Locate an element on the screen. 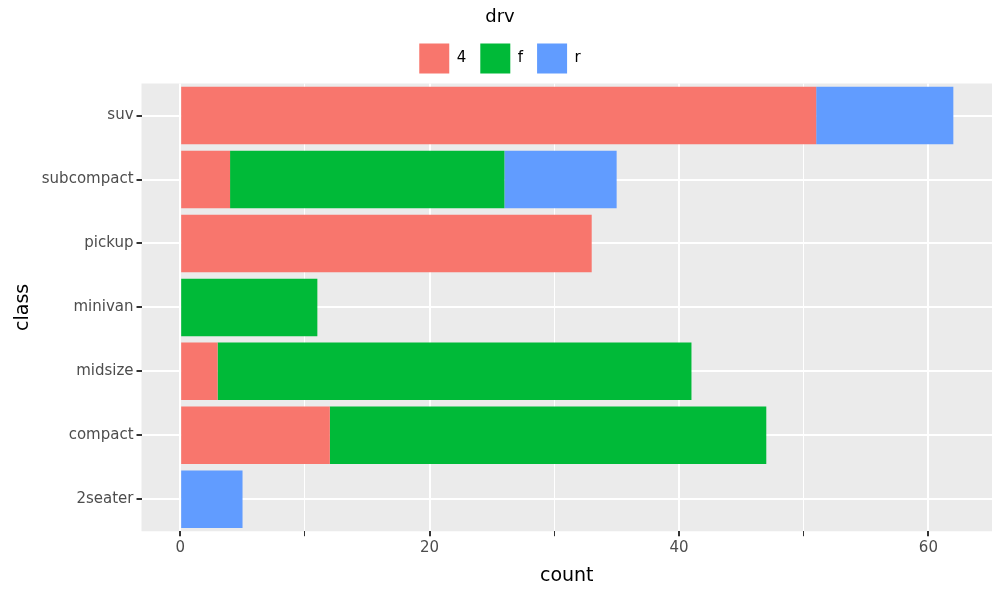 Image resolution: width=1004 pixels, height=599 pixels. y-tick-label: compact is located at coordinates (101, 434).